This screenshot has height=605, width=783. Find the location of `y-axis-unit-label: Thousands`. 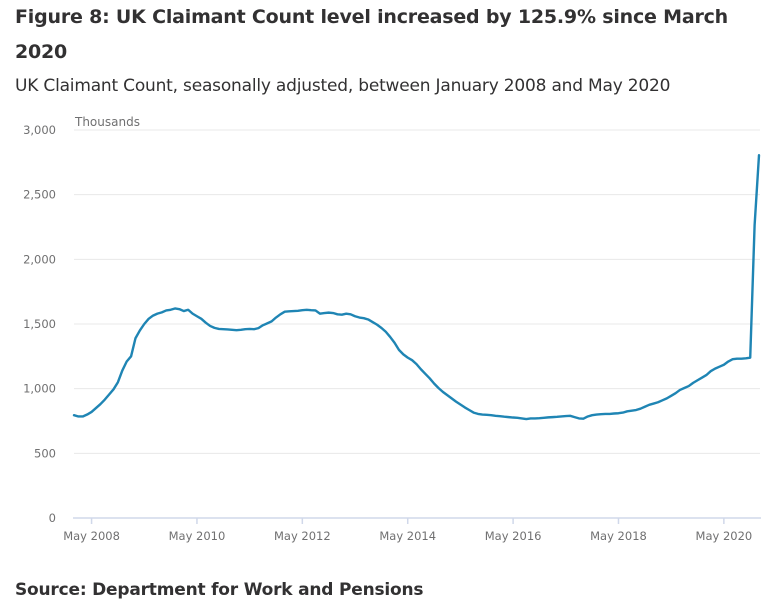

y-axis-unit-label: Thousands is located at coordinates (107, 122).